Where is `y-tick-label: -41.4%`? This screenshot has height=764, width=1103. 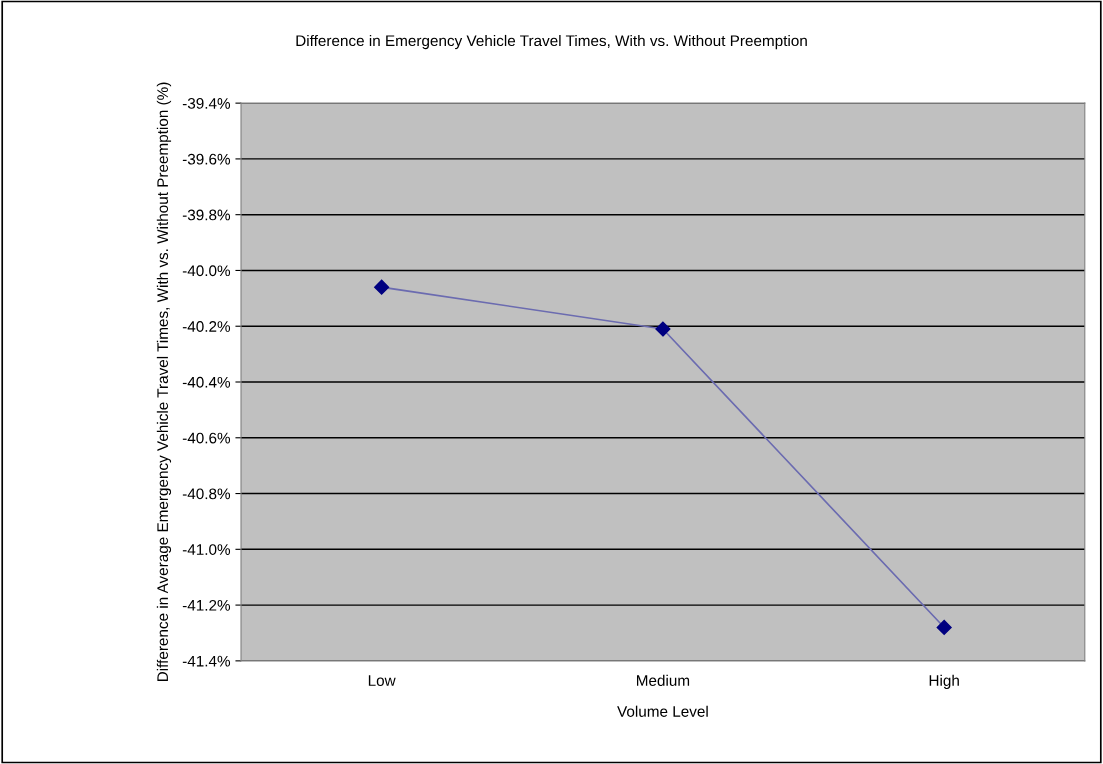
y-tick-label: -41.4% is located at coordinates (206, 661).